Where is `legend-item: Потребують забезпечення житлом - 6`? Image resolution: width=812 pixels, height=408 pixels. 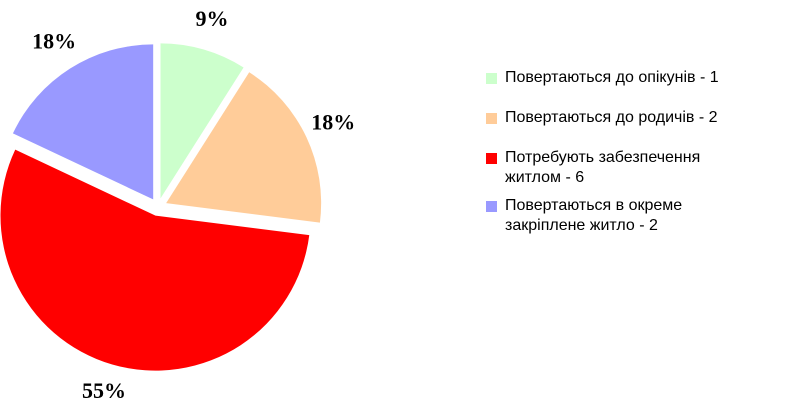 legend-item: Потребують забезпечення житлом - 6 is located at coordinates (620, 168).